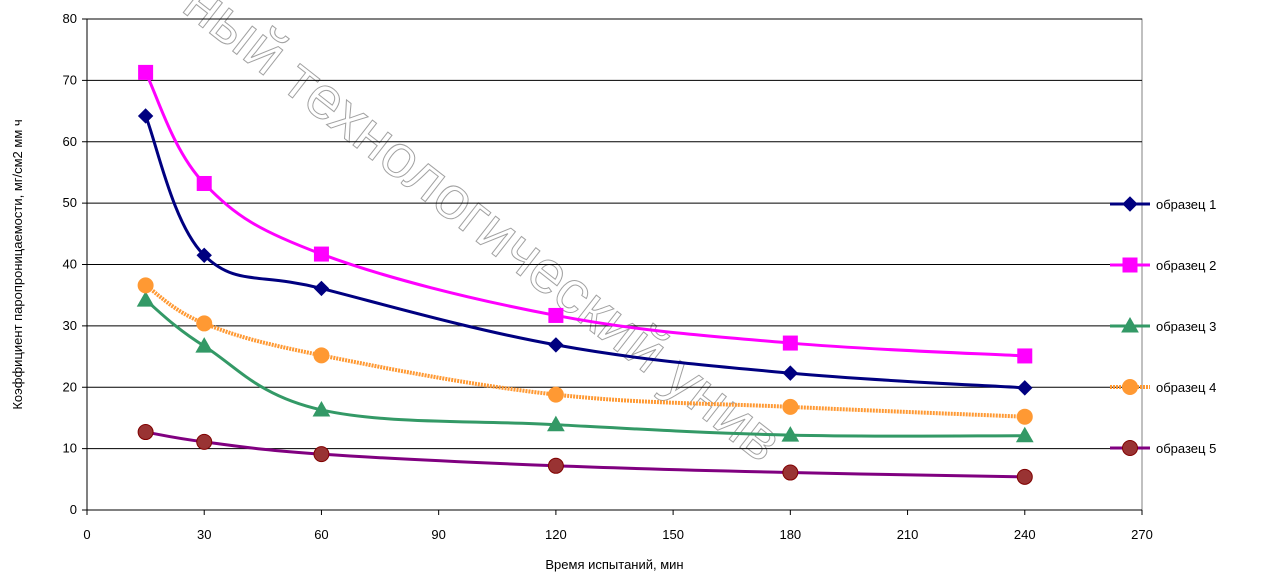 Image resolution: width=1278 pixels, height=574 pixels. I want to click on y-tick-label: 70, so click(70, 79).